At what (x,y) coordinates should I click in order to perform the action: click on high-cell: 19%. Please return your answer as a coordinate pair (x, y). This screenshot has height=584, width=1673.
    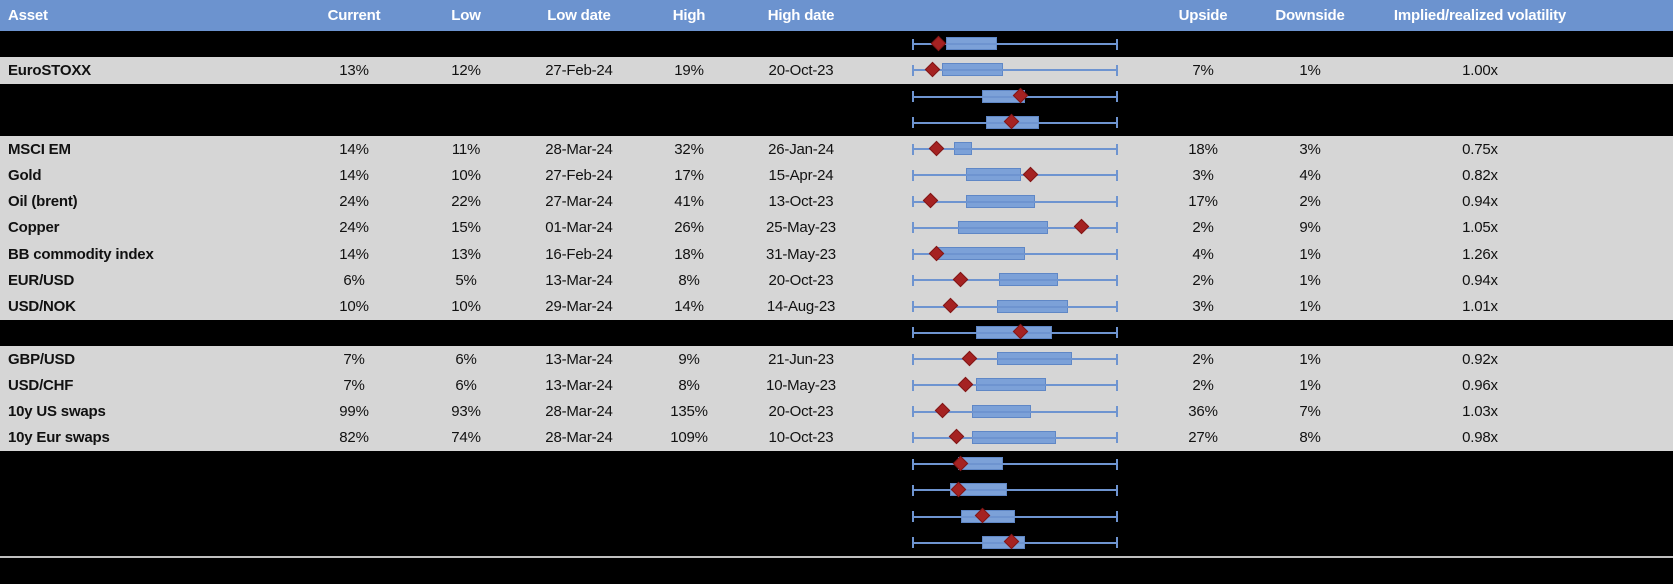
    Looking at the image, I should click on (689, 70).